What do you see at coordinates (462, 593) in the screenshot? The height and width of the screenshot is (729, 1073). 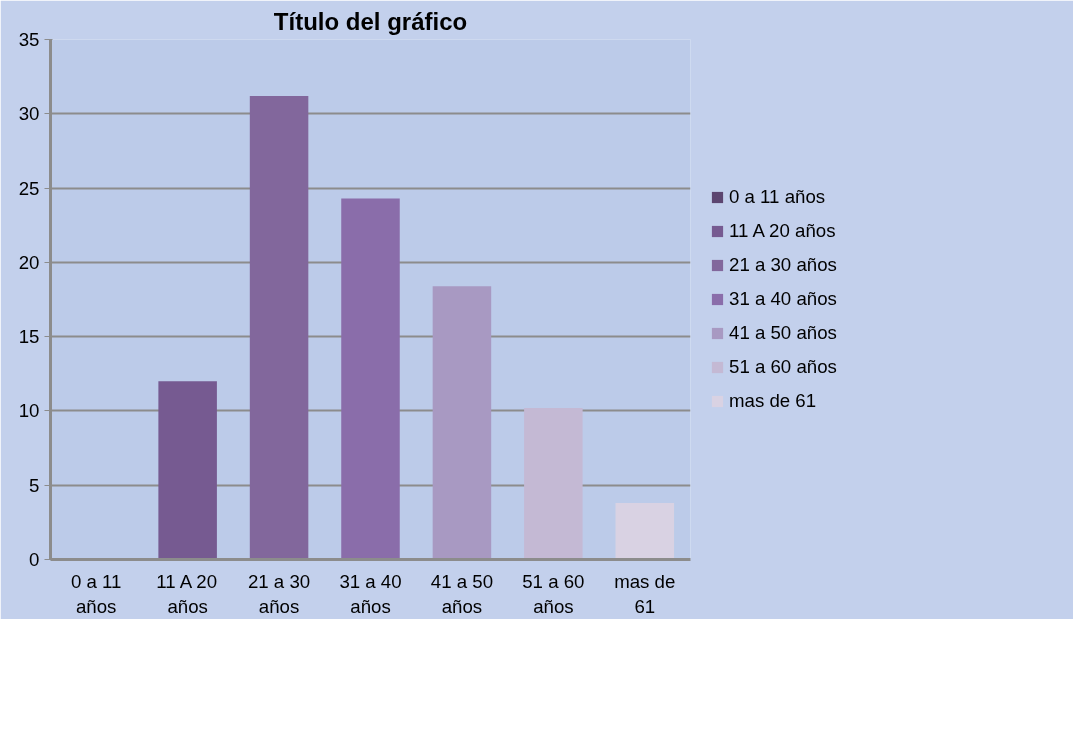 I see `x-tick-label: 41 a 50 años` at bounding box center [462, 593].